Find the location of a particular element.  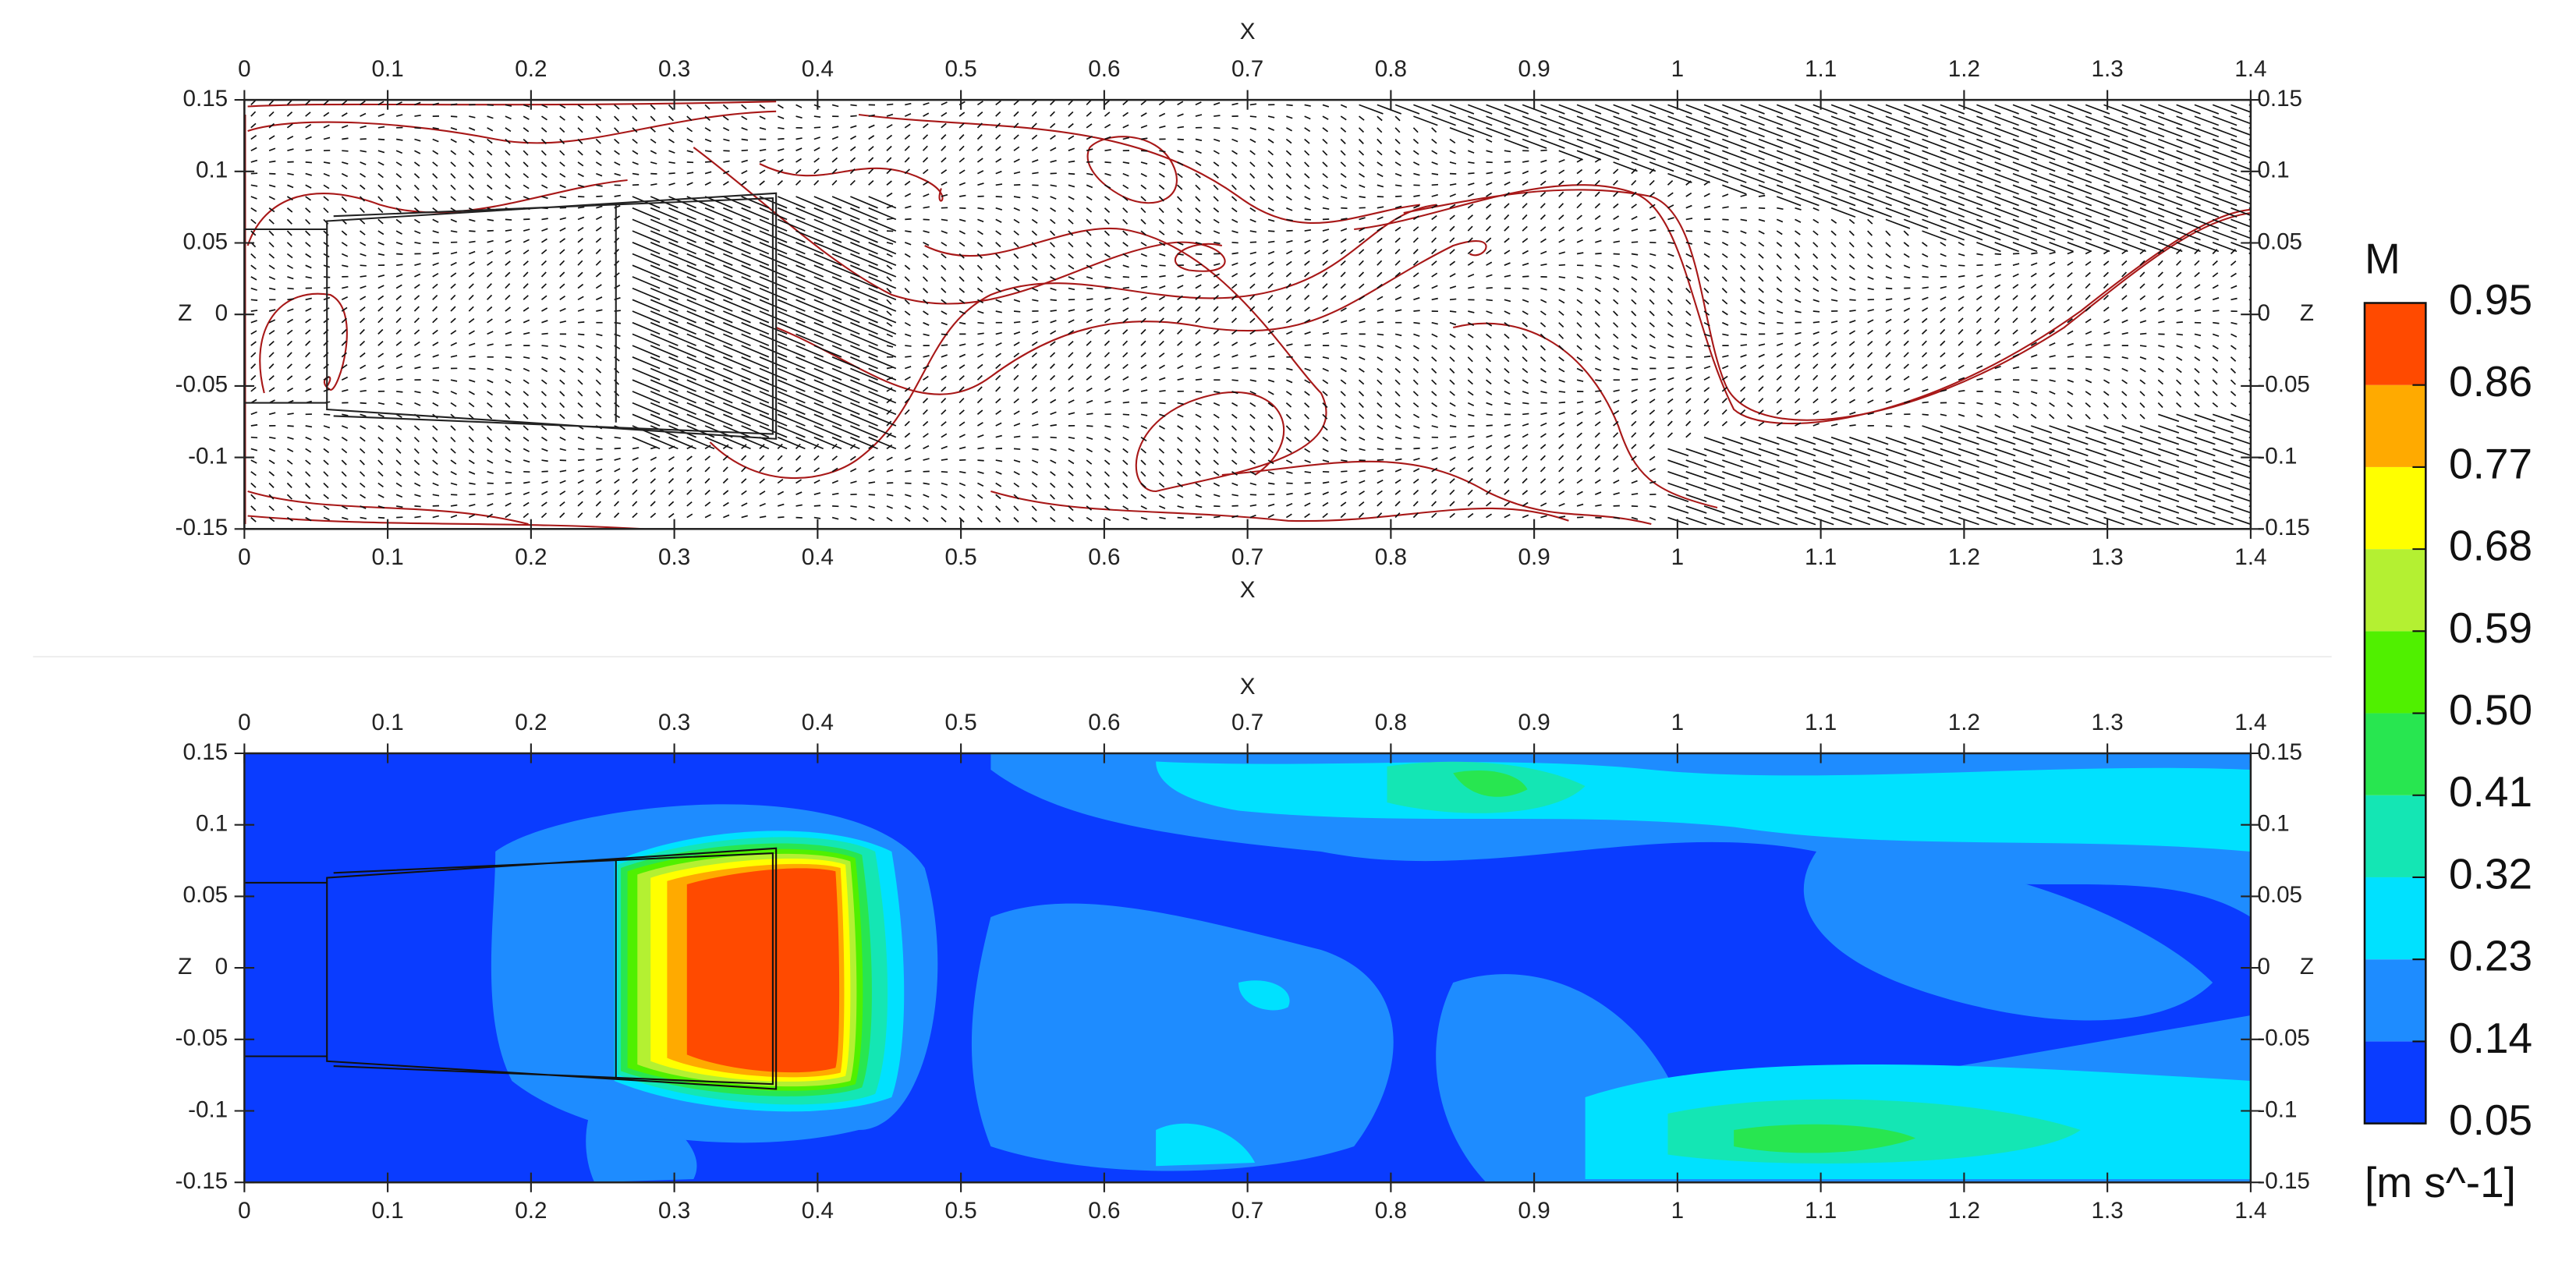

colorbar-label: 0.68 is located at coordinates (2490, 546).